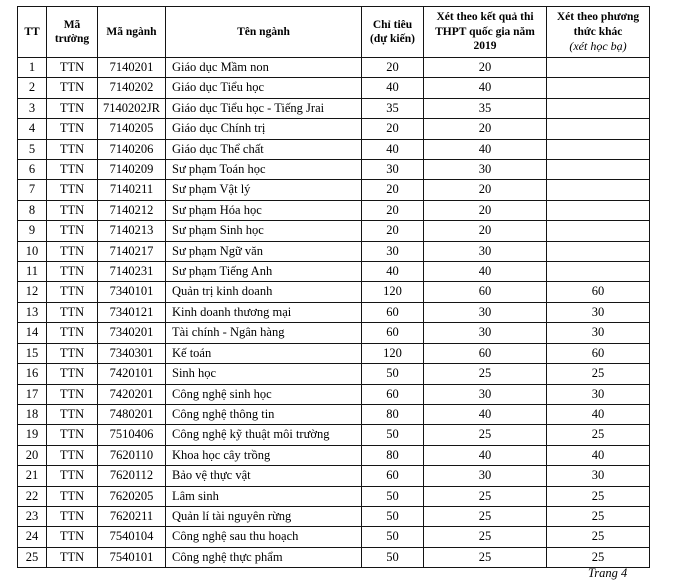 This screenshot has width=675, height=587. Describe the element at coordinates (32, 435) in the screenshot. I see `table-cell: 19` at that location.